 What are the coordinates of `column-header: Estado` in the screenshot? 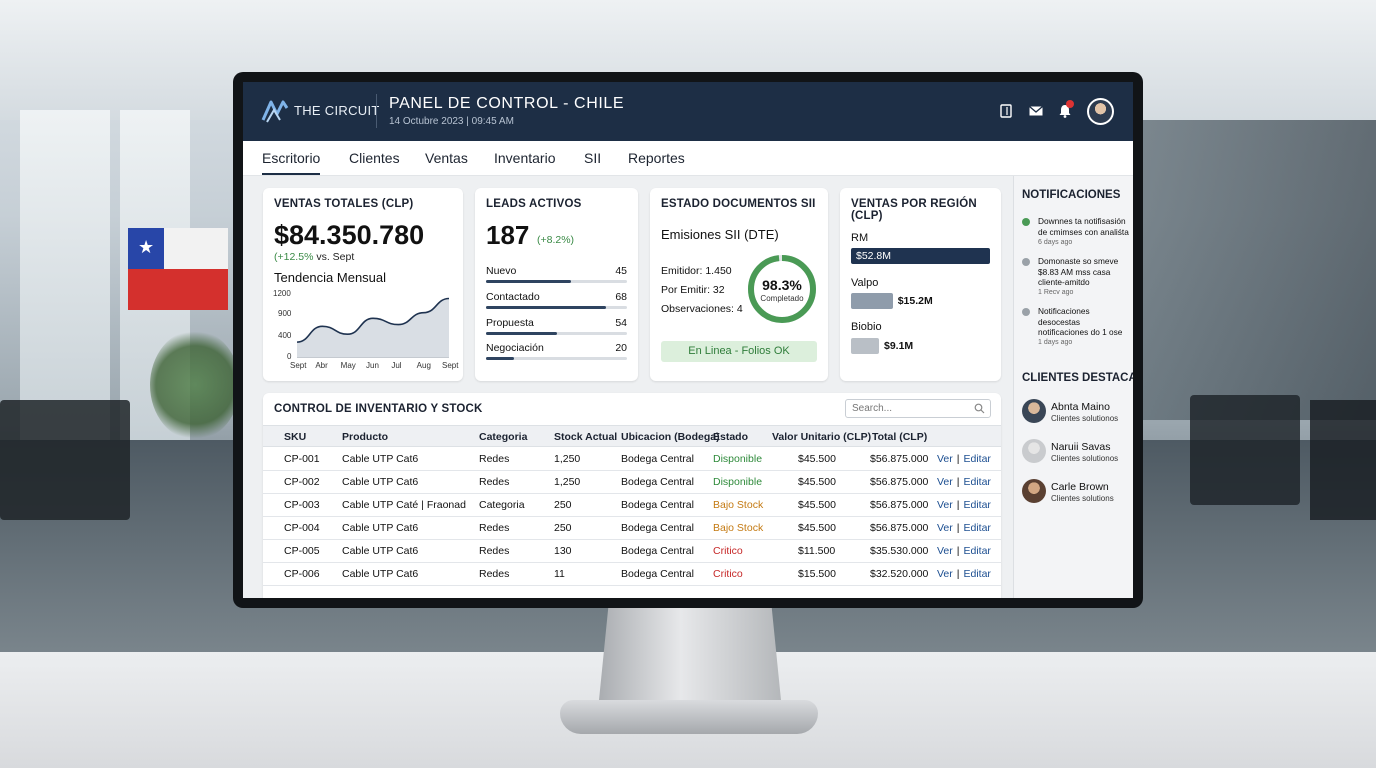 It's located at (731, 437).